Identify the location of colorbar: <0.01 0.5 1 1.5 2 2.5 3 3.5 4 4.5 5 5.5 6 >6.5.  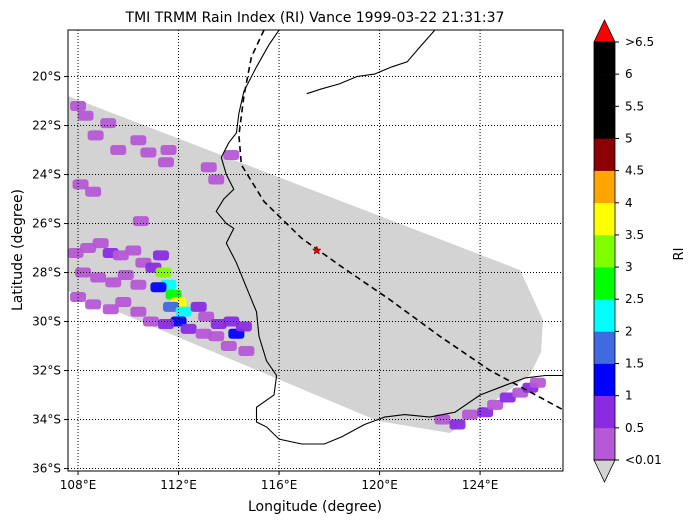
(627, 251).